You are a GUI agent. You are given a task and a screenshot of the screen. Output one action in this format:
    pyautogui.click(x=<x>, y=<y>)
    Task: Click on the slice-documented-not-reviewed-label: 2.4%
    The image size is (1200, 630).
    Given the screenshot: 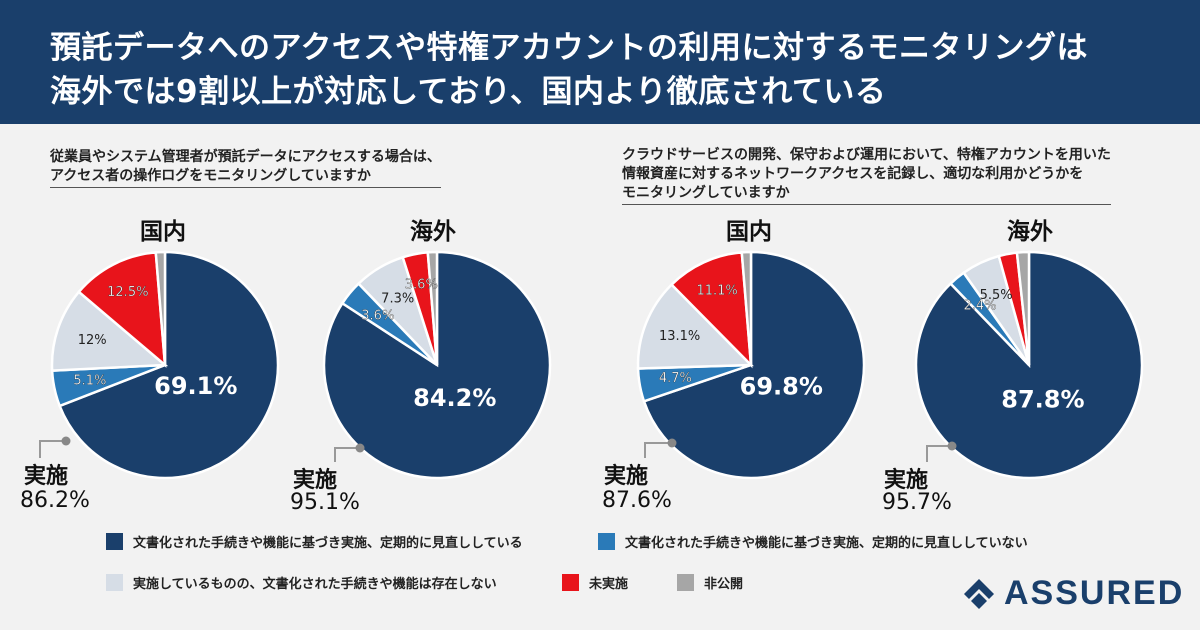 What is the action you would take?
    pyautogui.click(x=979, y=305)
    